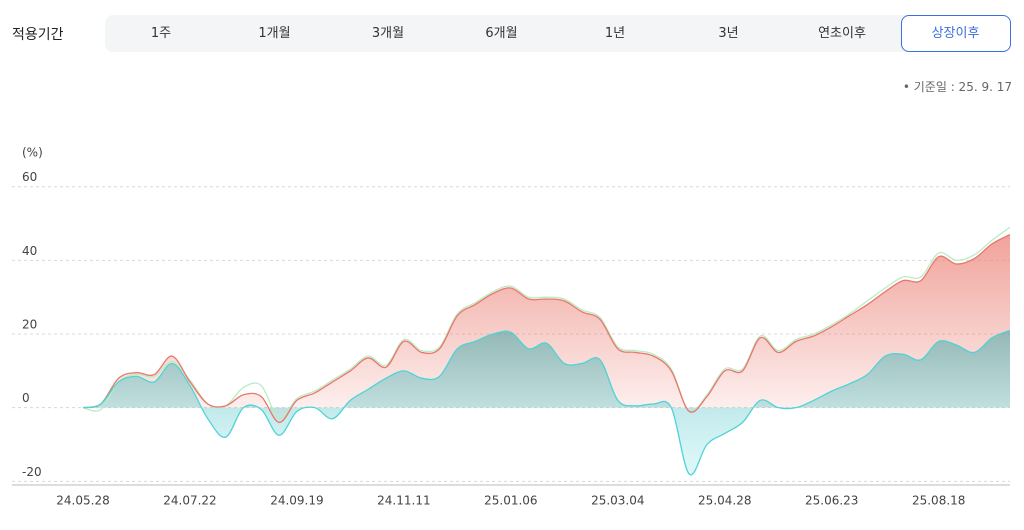 This screenshot has width=1024, height=530. I want to click on y-tick-label: 60, so click(29, 177).